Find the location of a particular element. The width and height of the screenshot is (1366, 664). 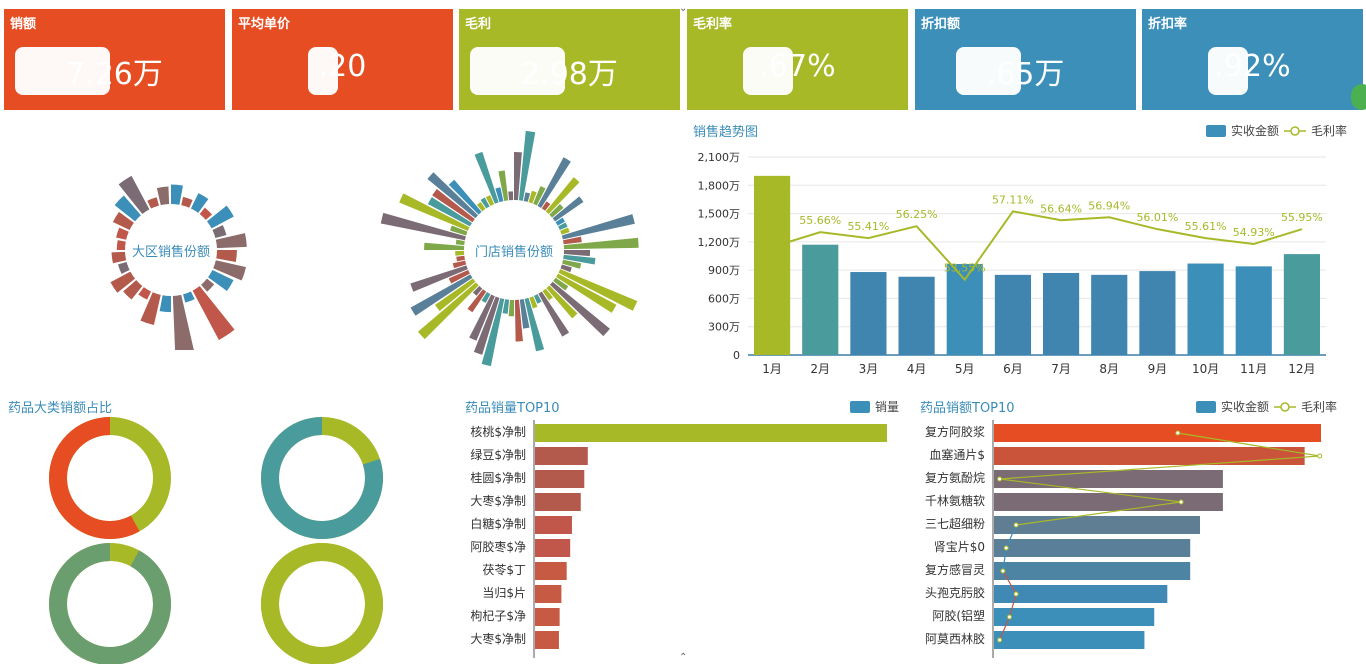

collapse-up-icon: ⌄ is located at coordinates (683, 8).